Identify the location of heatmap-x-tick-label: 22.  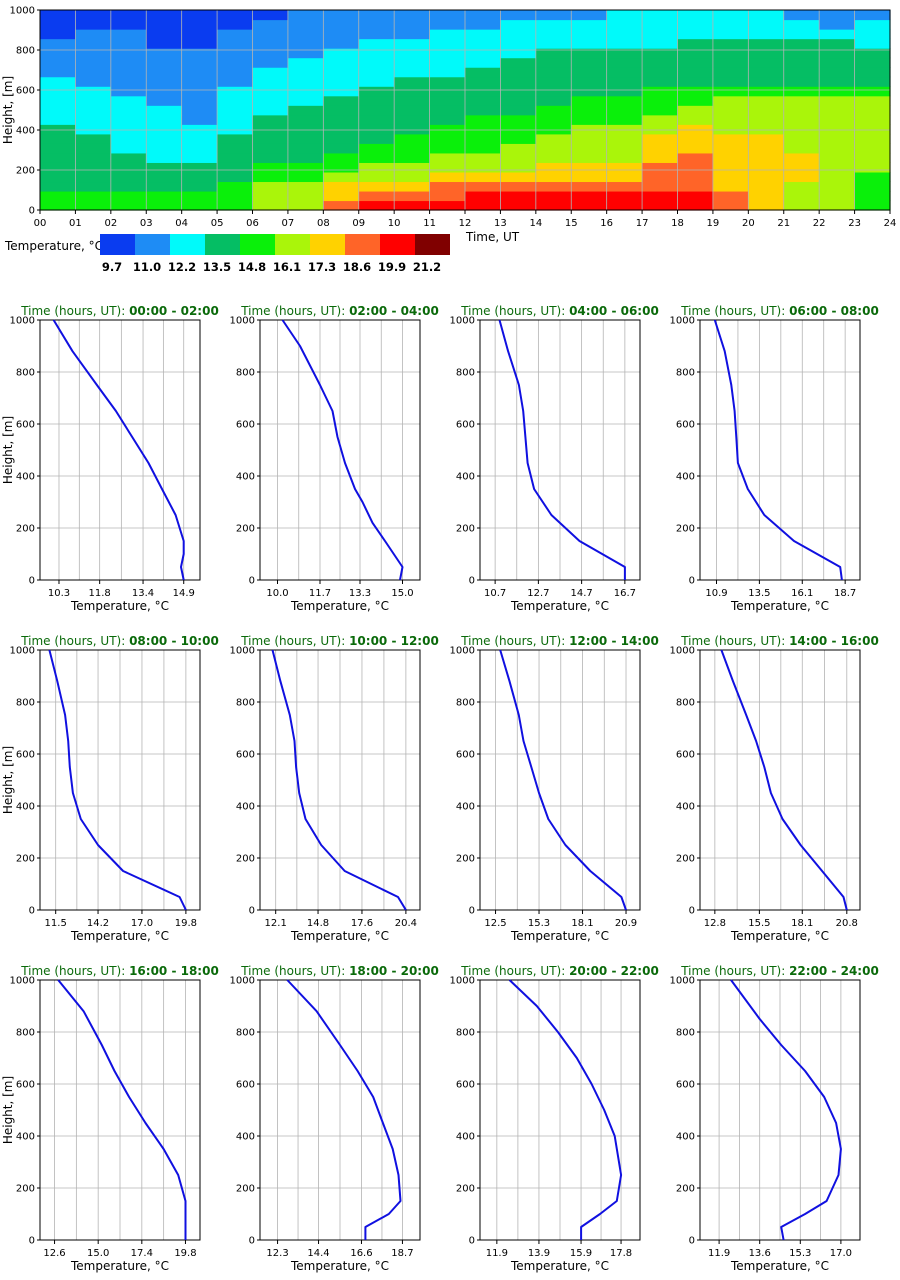
(819, 223).